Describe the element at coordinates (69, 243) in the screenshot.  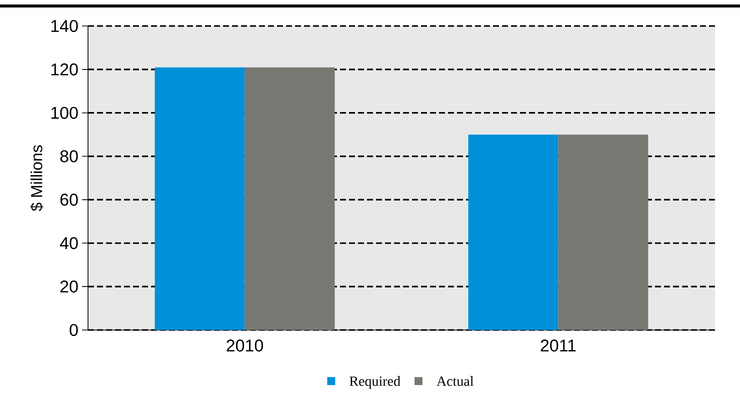
I see `y-tick-label: 40` at that location.